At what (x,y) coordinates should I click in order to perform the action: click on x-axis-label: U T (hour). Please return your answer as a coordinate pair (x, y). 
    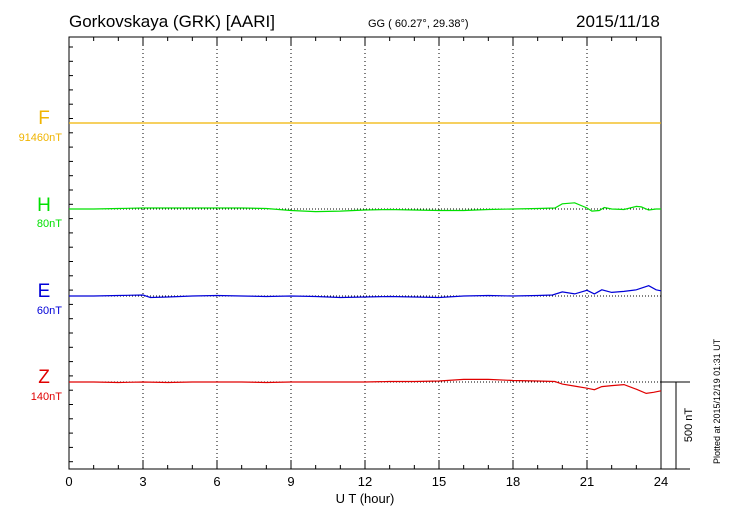
    Looking at the image, I should click on (365, 498).